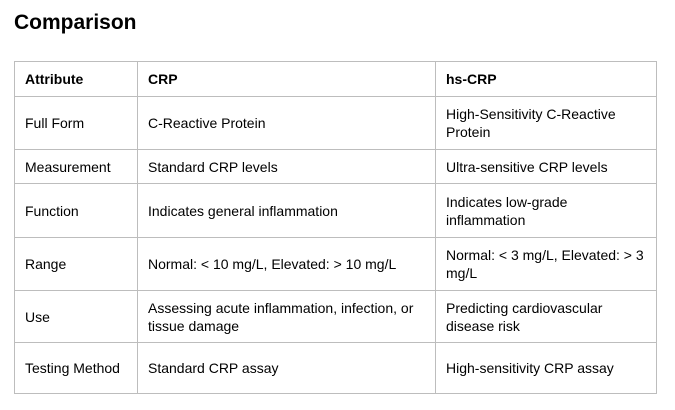  Describe the element at coordinates (76, 79) in the screenshot. I see `column-header-attribute: Attribute` at that location.